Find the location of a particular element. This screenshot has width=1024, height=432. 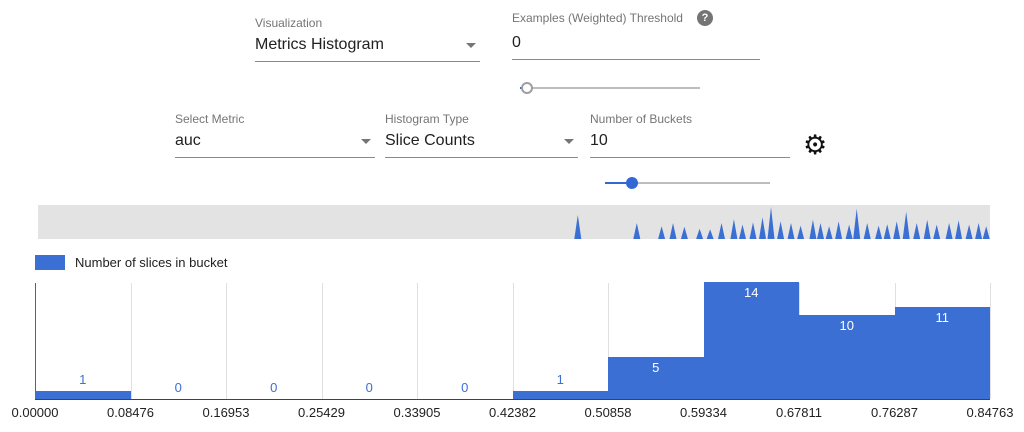

visualization-label: Visualization is located at coordinates (289, 23).